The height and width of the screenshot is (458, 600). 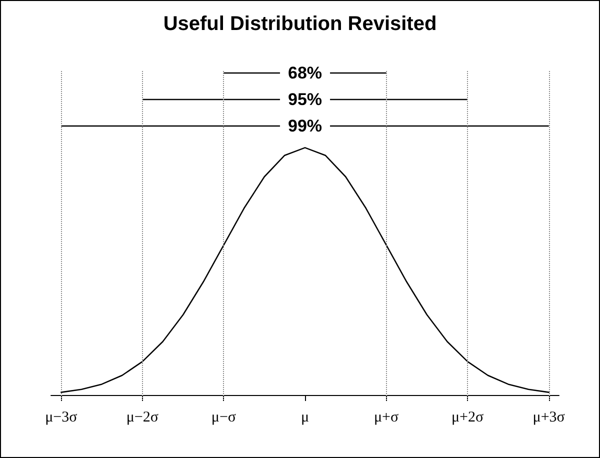 I want to click on x-tick-label: μ+3σ, so click(x=548, y=418).